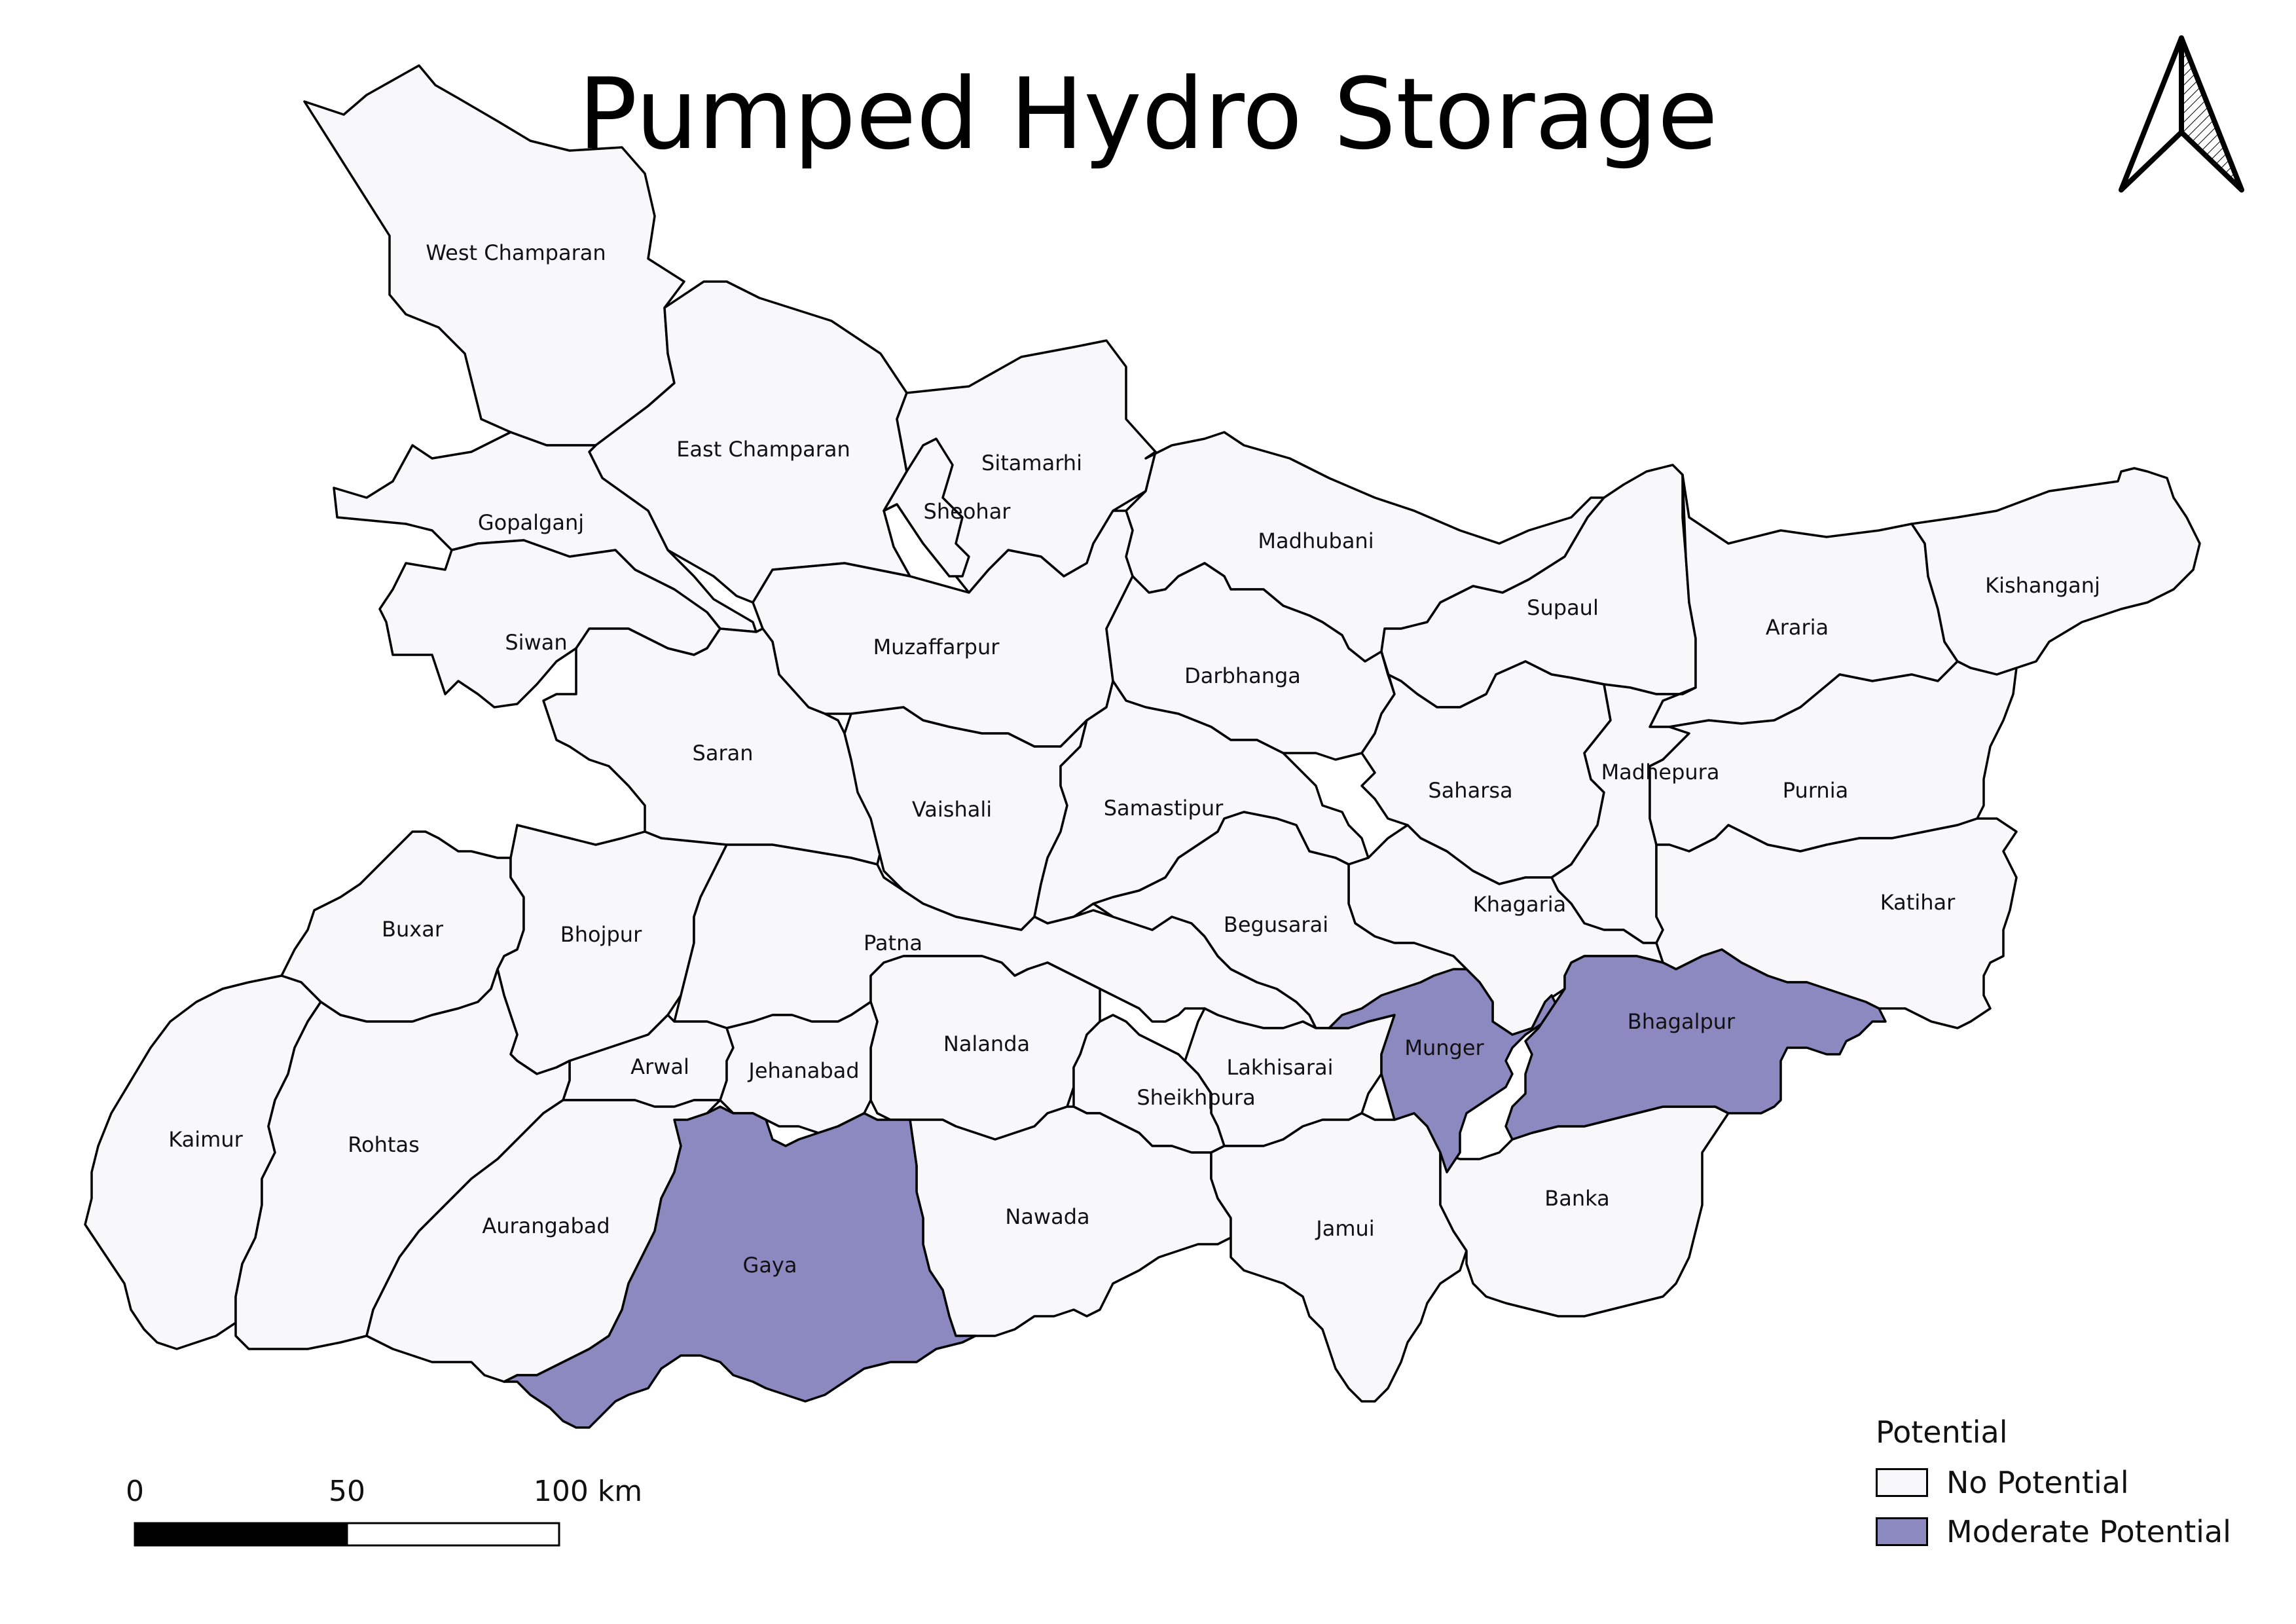 The image size is (2296, 1624). Describe the element at coordinates (1444, 1047) in the screenshot. I see `label-munger: Munger` at that location.